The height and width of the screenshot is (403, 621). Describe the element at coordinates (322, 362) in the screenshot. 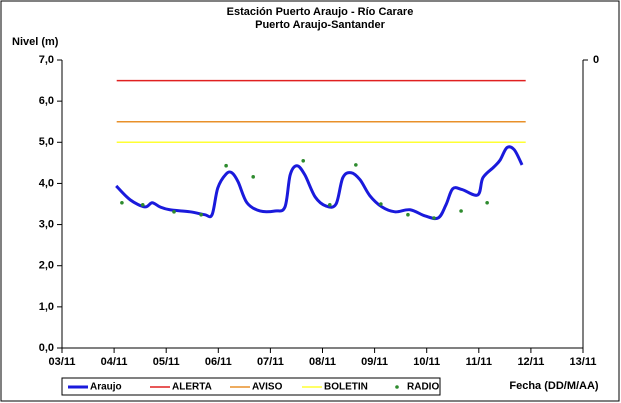

I see `x-tick-label: 08/11` at that location.